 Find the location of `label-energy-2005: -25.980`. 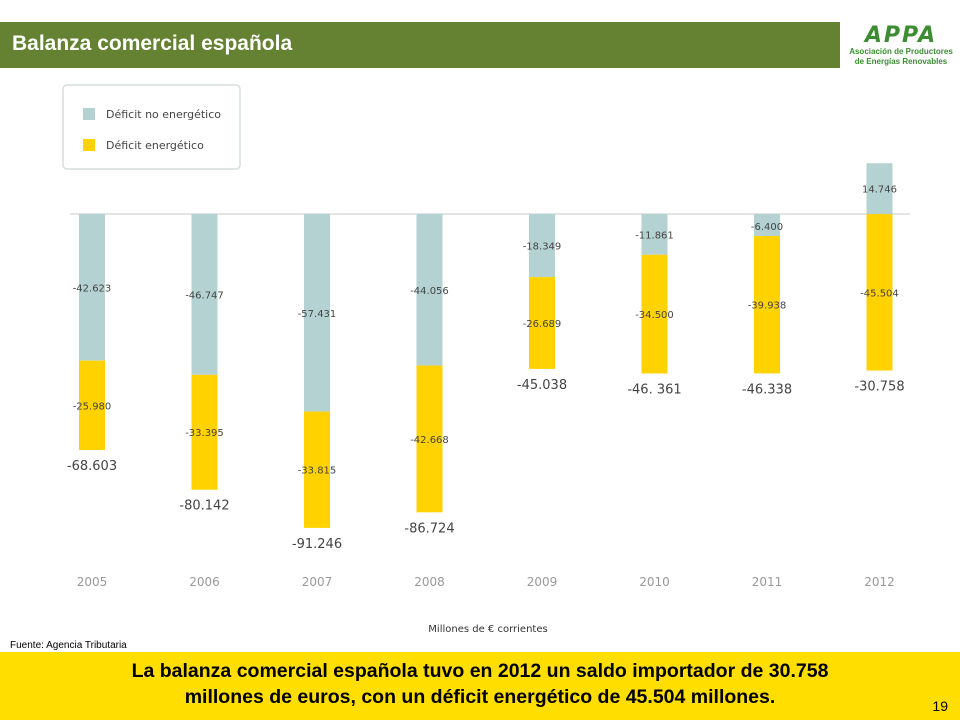

label-energy-2005: -25.980 is located at coordinates (92, 406).